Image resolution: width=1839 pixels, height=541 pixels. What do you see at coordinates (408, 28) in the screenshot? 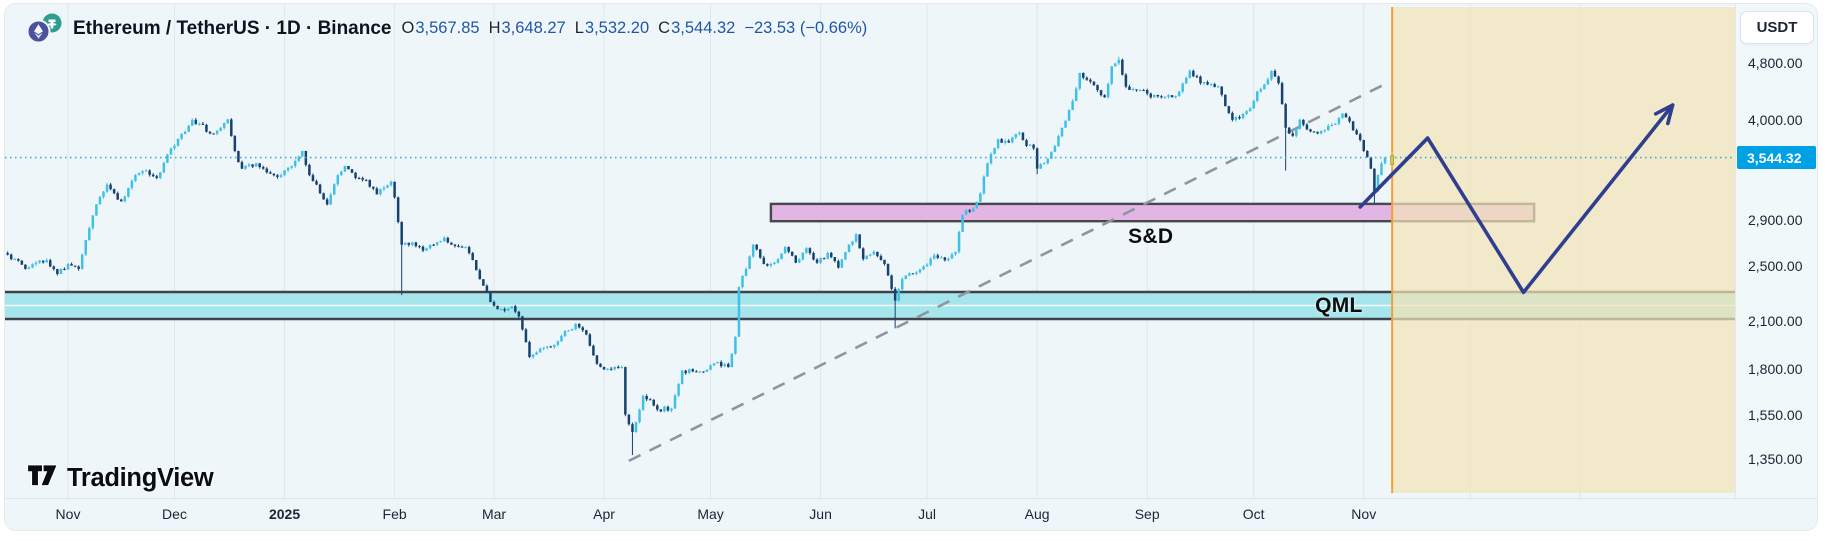
I see `open-label: O` at bounding box center [408, 28].